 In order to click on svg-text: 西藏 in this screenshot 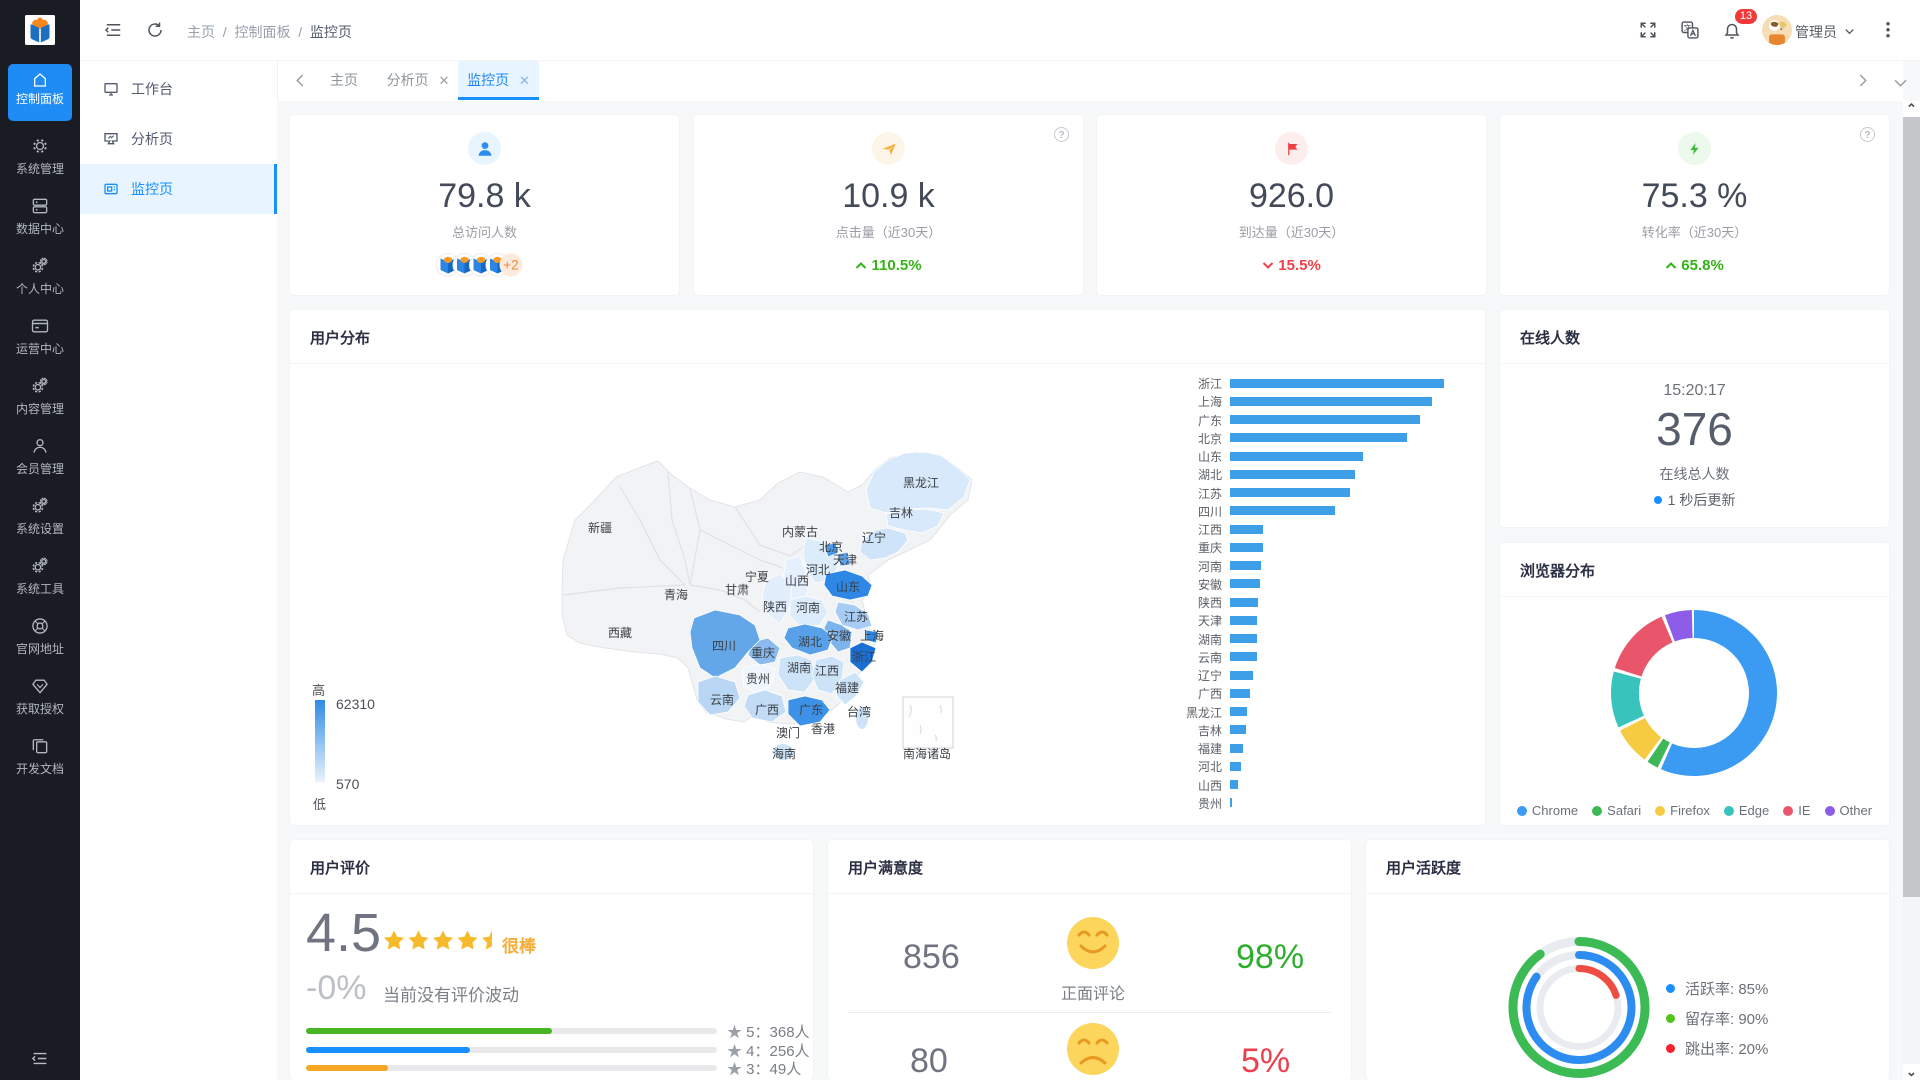, I will do `click(620, 633)`.